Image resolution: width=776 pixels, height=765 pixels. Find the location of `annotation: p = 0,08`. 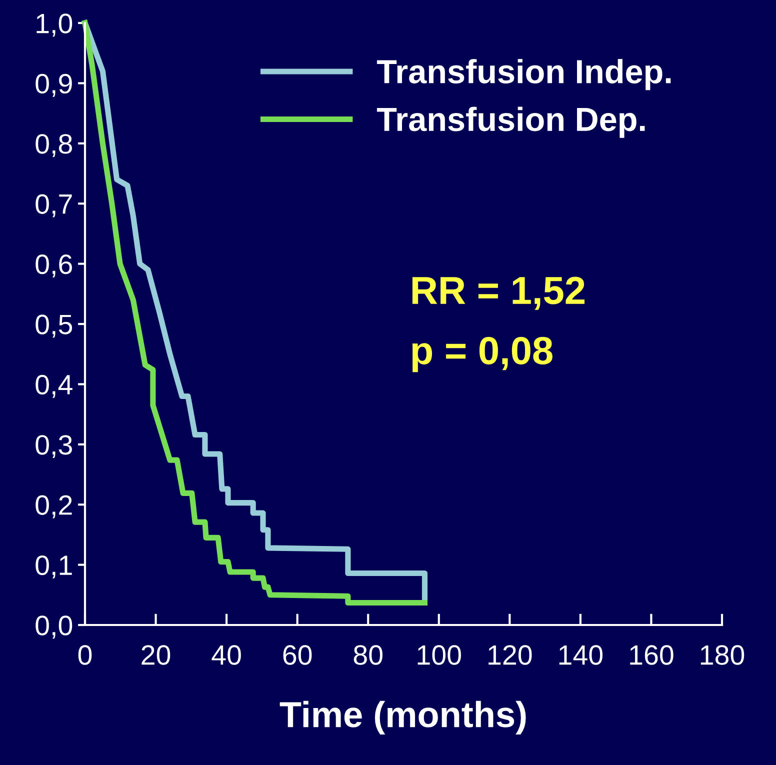

annotation: p = 0,08 is located at coordinates (482, 354).